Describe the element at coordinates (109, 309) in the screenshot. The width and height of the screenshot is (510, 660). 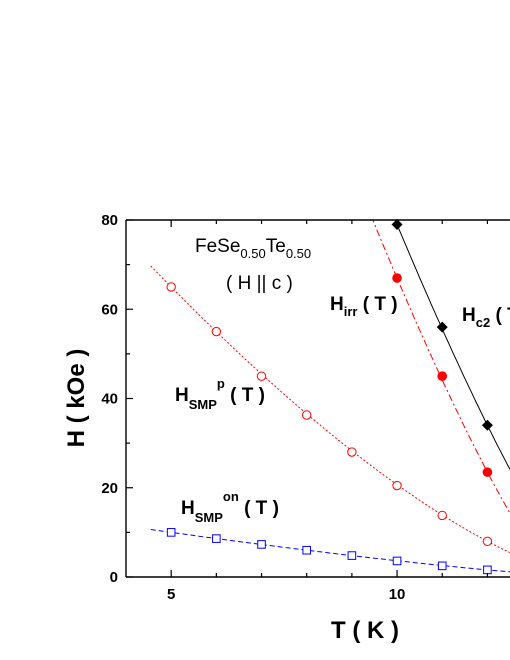
I see `y-tick-label: 60` at that location.